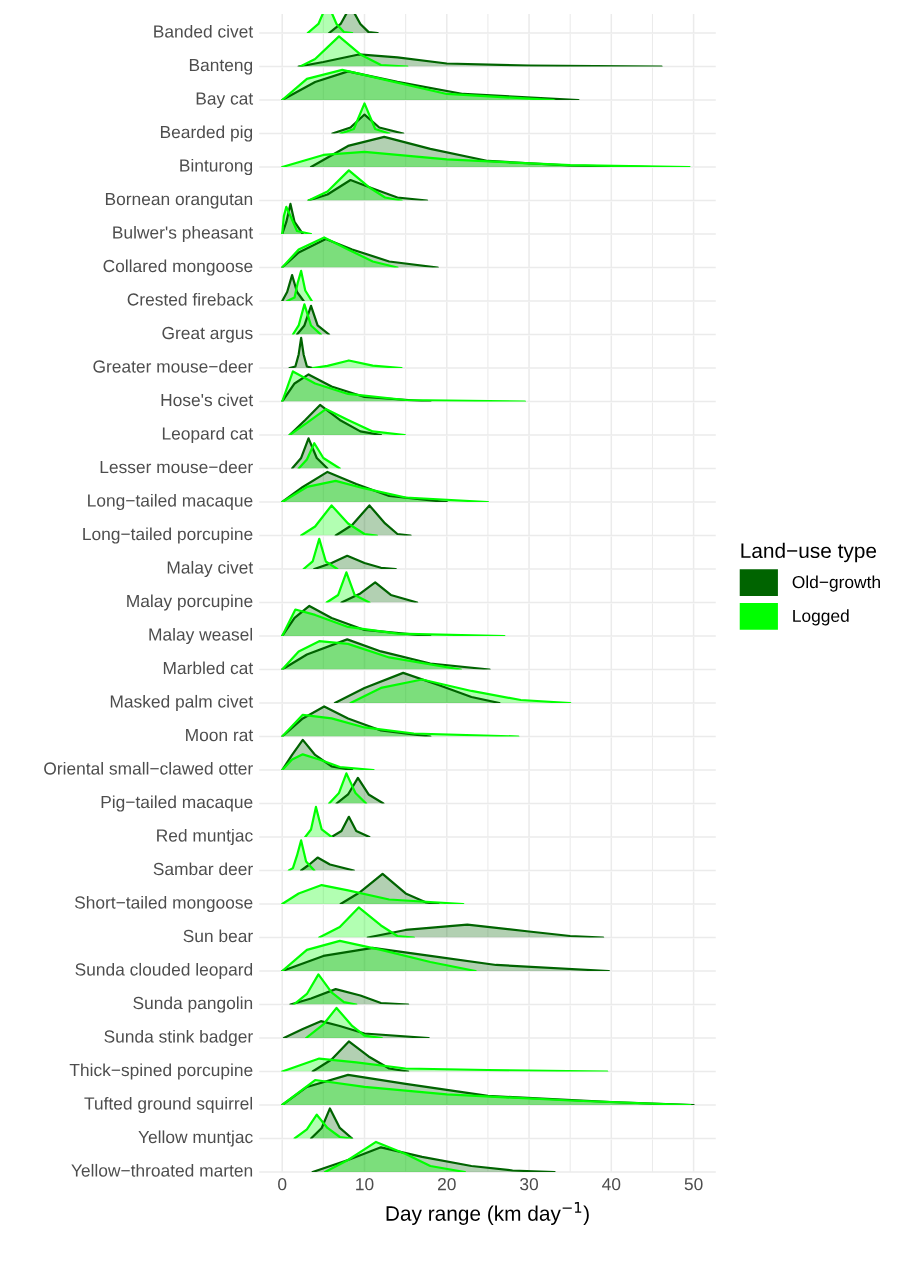 The image size is (917, 1264). I want to click on y-axis-title: Marbled cat, so click(208, 668).